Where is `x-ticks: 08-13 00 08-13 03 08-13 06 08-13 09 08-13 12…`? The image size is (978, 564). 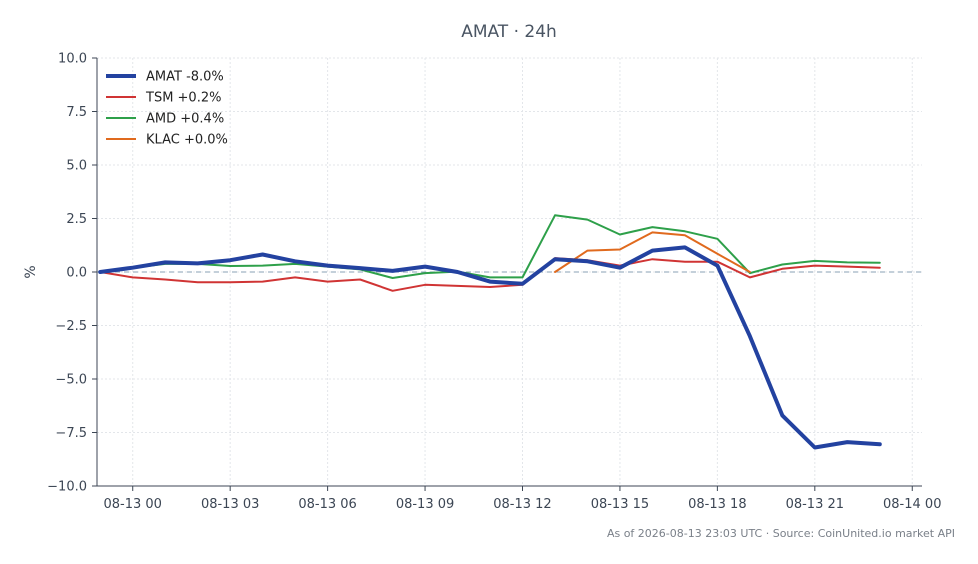 x-ticks: 08-13 00 08-13 03 08-13 06 08-13 09 08-13 12… is located at coordinates (522, 499).